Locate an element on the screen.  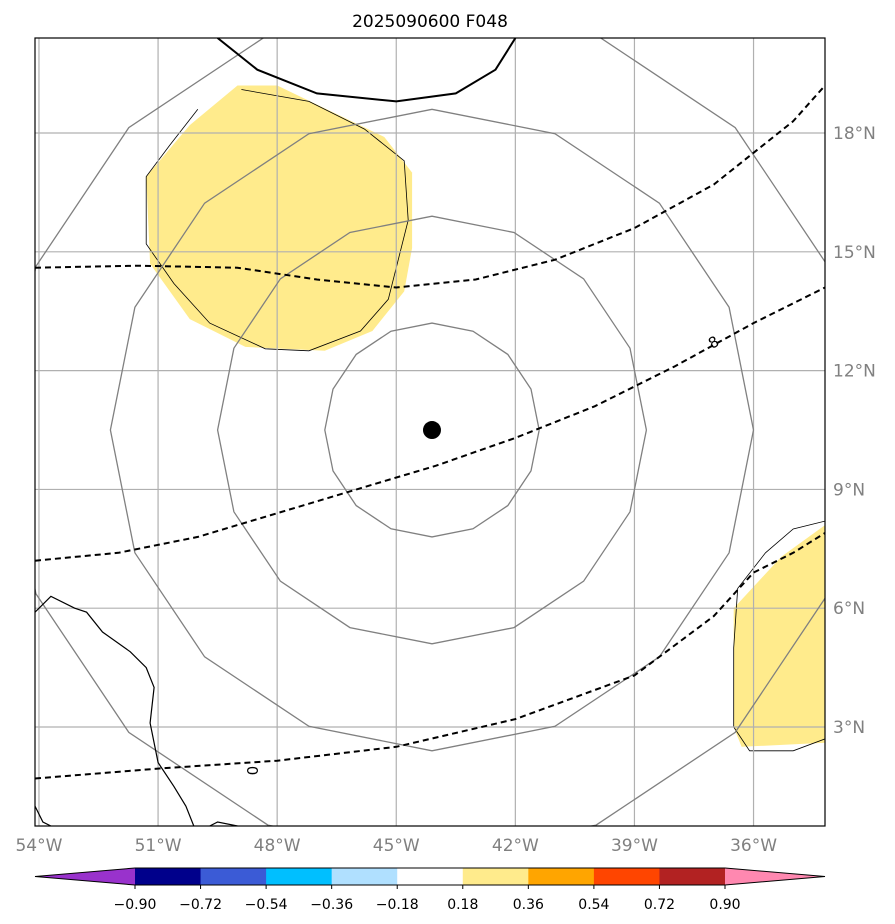
colorbar-lower-extension is located at coordinates (85, 876).